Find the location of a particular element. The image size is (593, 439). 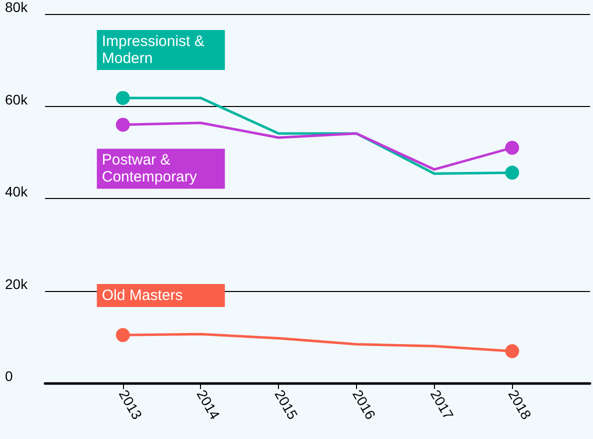

y-tick-label: 0 is located at coordinates (9, 376).